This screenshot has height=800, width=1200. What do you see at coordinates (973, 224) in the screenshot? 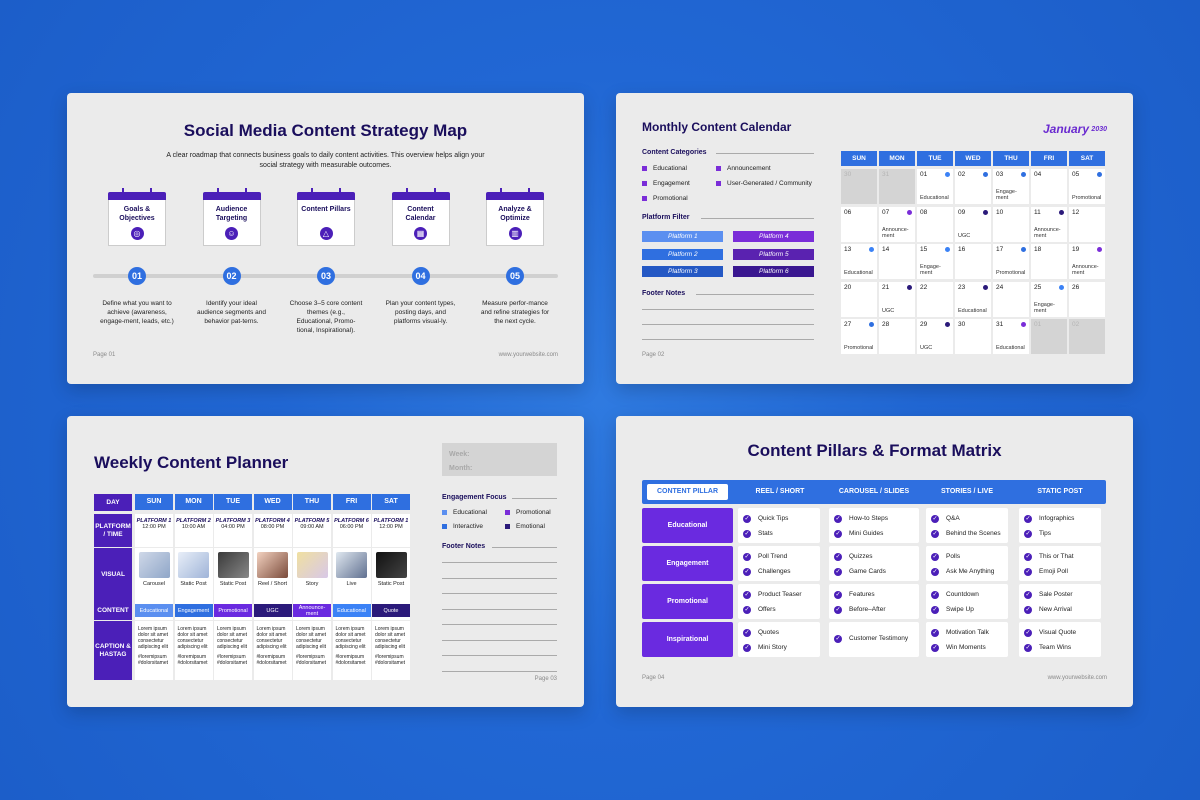
I see `calendar-day: 09 UGC` at bounding box center [973, 224].